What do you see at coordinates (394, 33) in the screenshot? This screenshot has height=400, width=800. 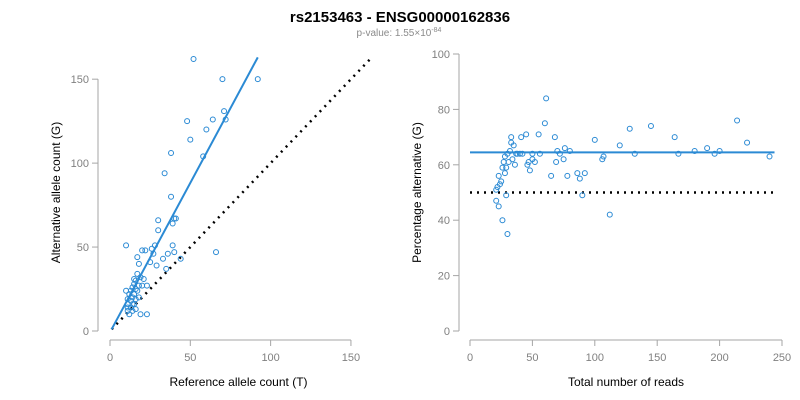 I see `p-value-text: p-value: 1.55×10` at bounding box center [394, 33].